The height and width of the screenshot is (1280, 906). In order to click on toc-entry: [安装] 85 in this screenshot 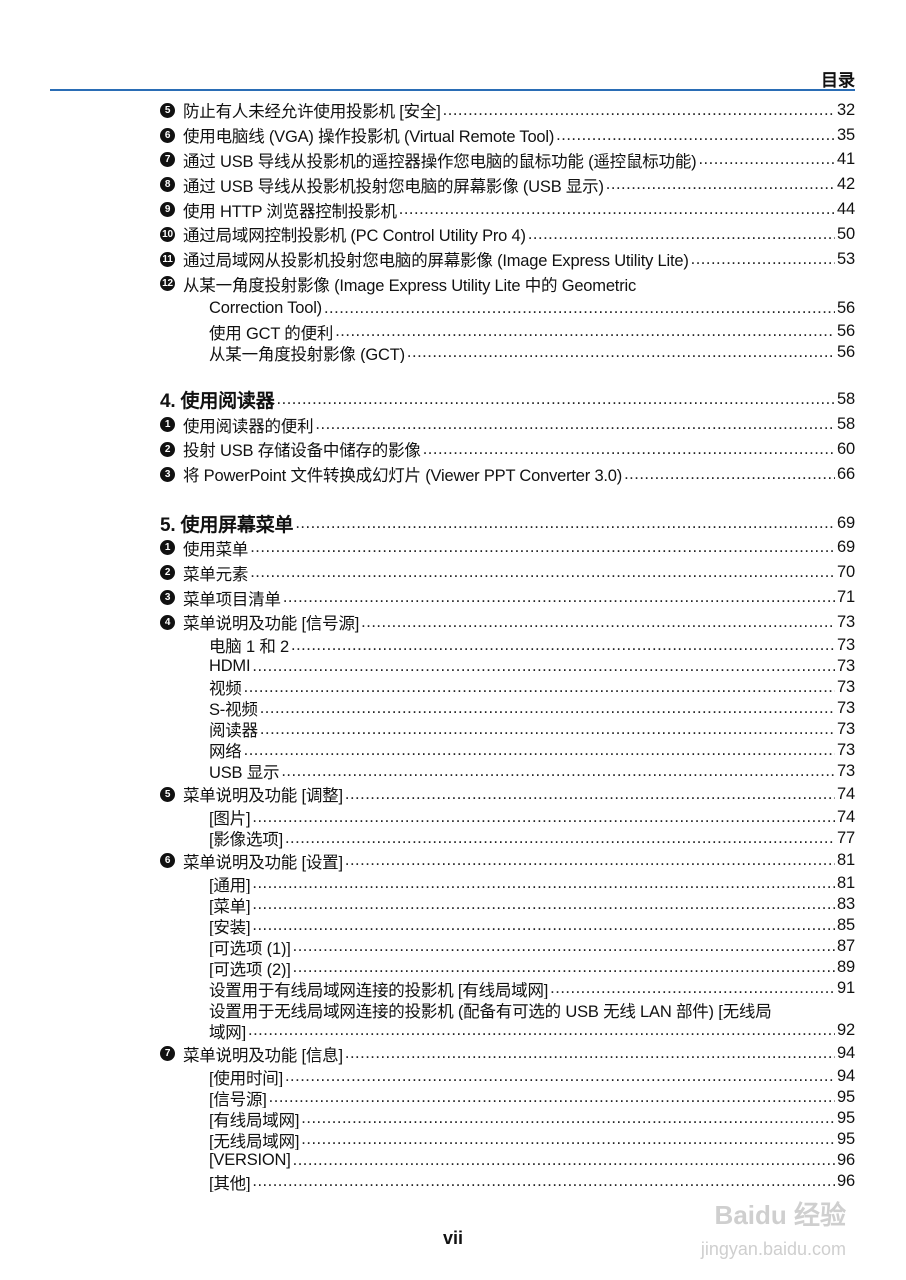, I will do `click(507, 925)`.